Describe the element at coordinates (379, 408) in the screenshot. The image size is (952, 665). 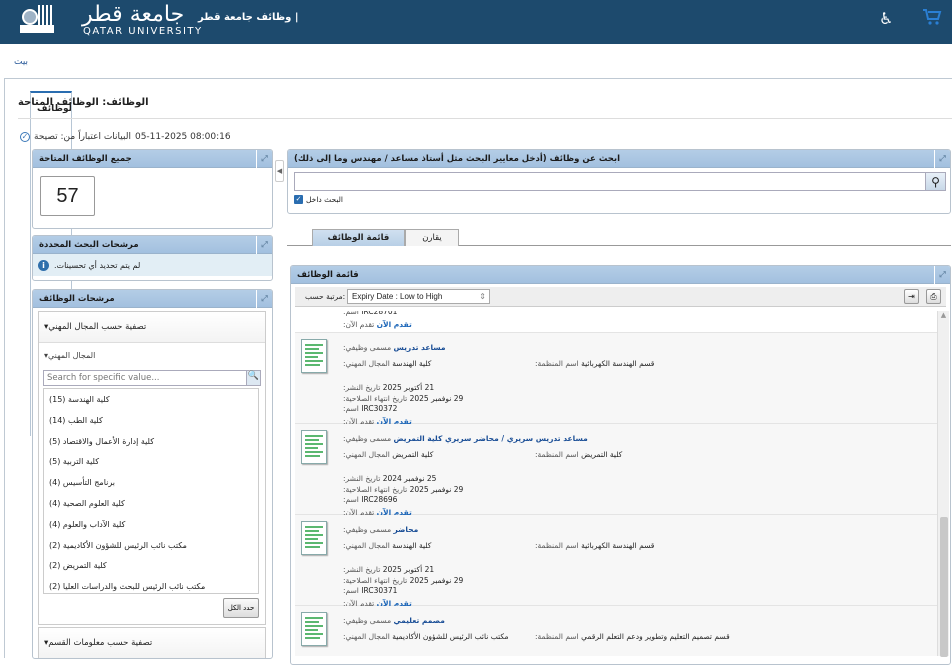
I see `field-value: IRC30372` at that location.